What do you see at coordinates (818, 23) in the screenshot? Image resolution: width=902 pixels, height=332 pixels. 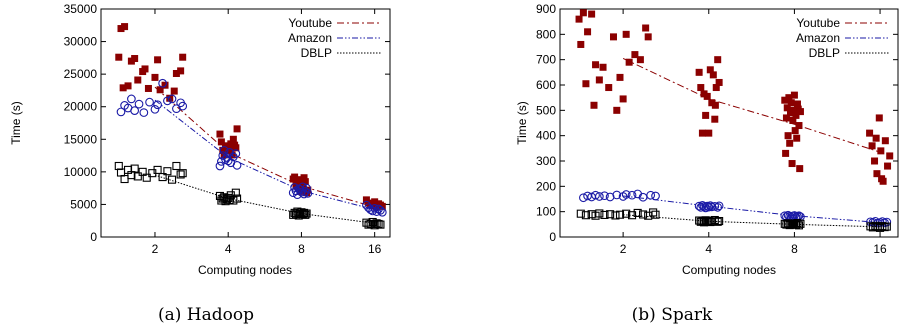 I see `legend-label-youtube: Youtube` at bounding box center [818, 23].